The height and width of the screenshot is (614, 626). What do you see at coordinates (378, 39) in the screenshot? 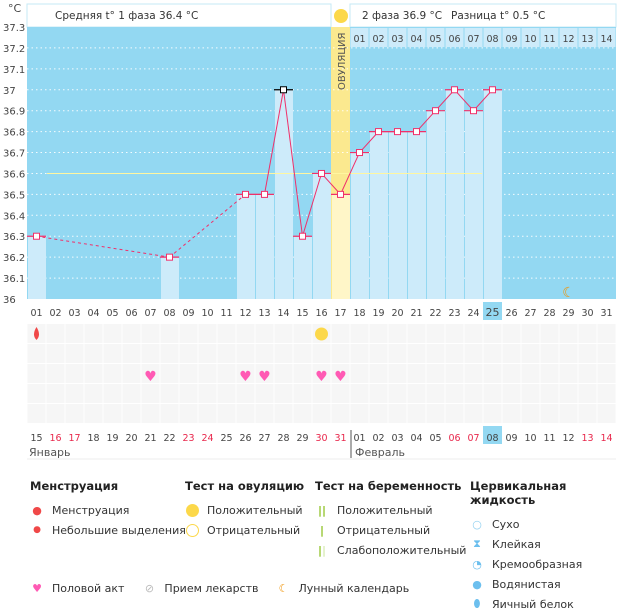
I see `luteal-day-label: 02` at bounding box center [378, 39].